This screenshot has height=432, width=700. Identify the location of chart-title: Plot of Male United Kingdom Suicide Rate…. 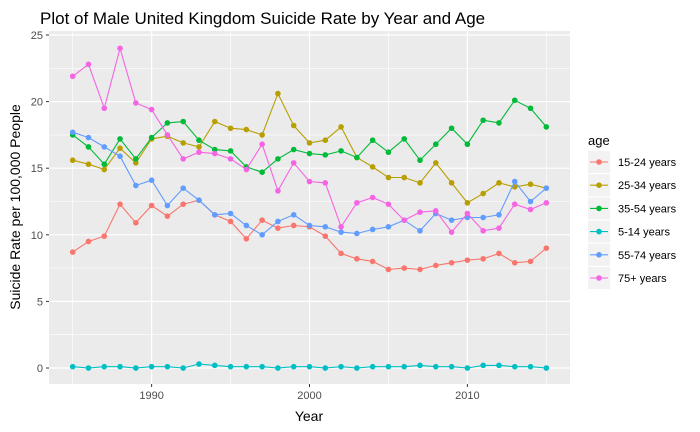
(262, 18).